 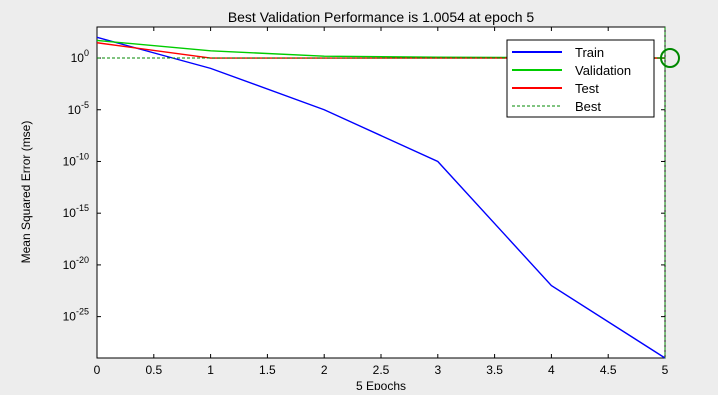 I want to click on x-tick-label: 0, so click(x=97, y=370).